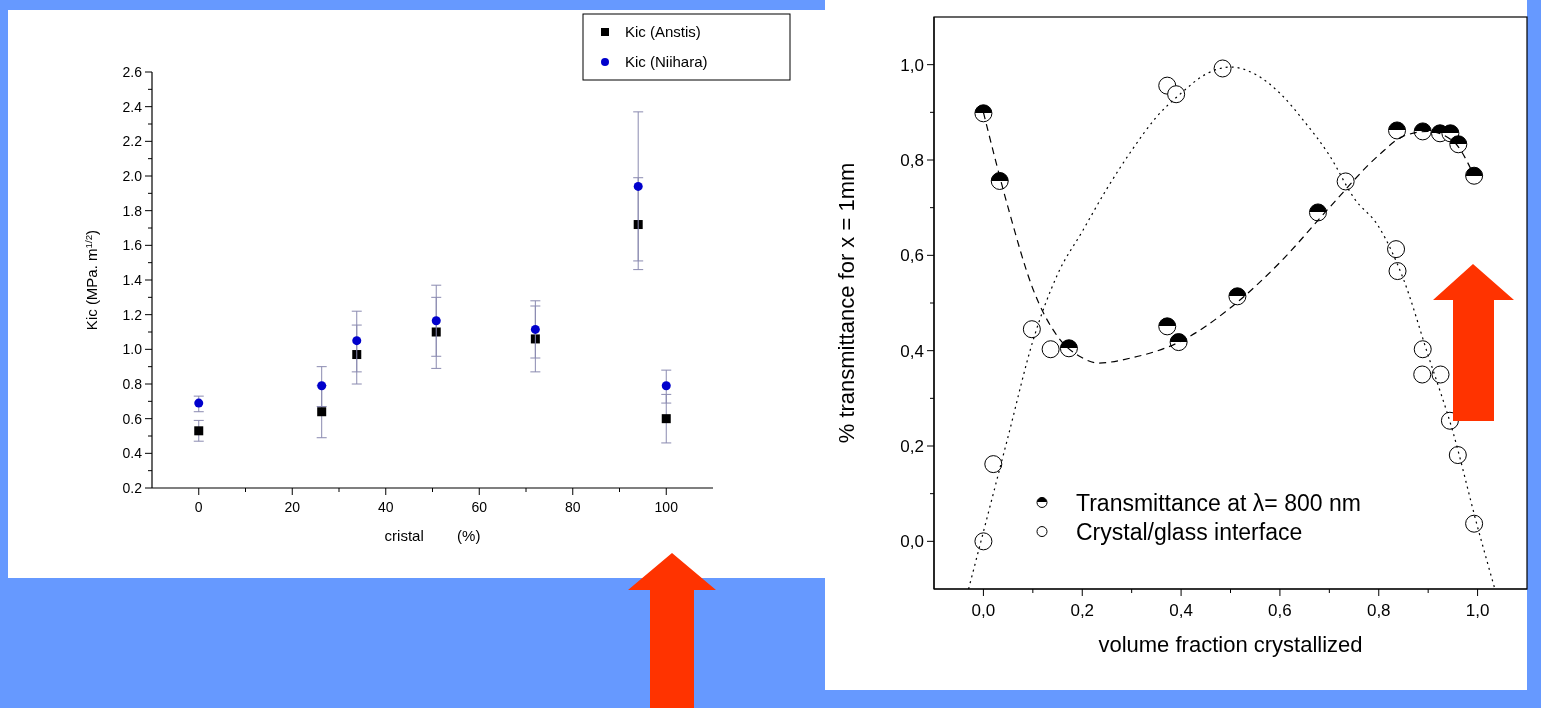 The height and width of the screenshot is (708, 1541). Describe the element at coordinates (198, 507) in the screenshot. I see `x-tick-label: 0` at that location.